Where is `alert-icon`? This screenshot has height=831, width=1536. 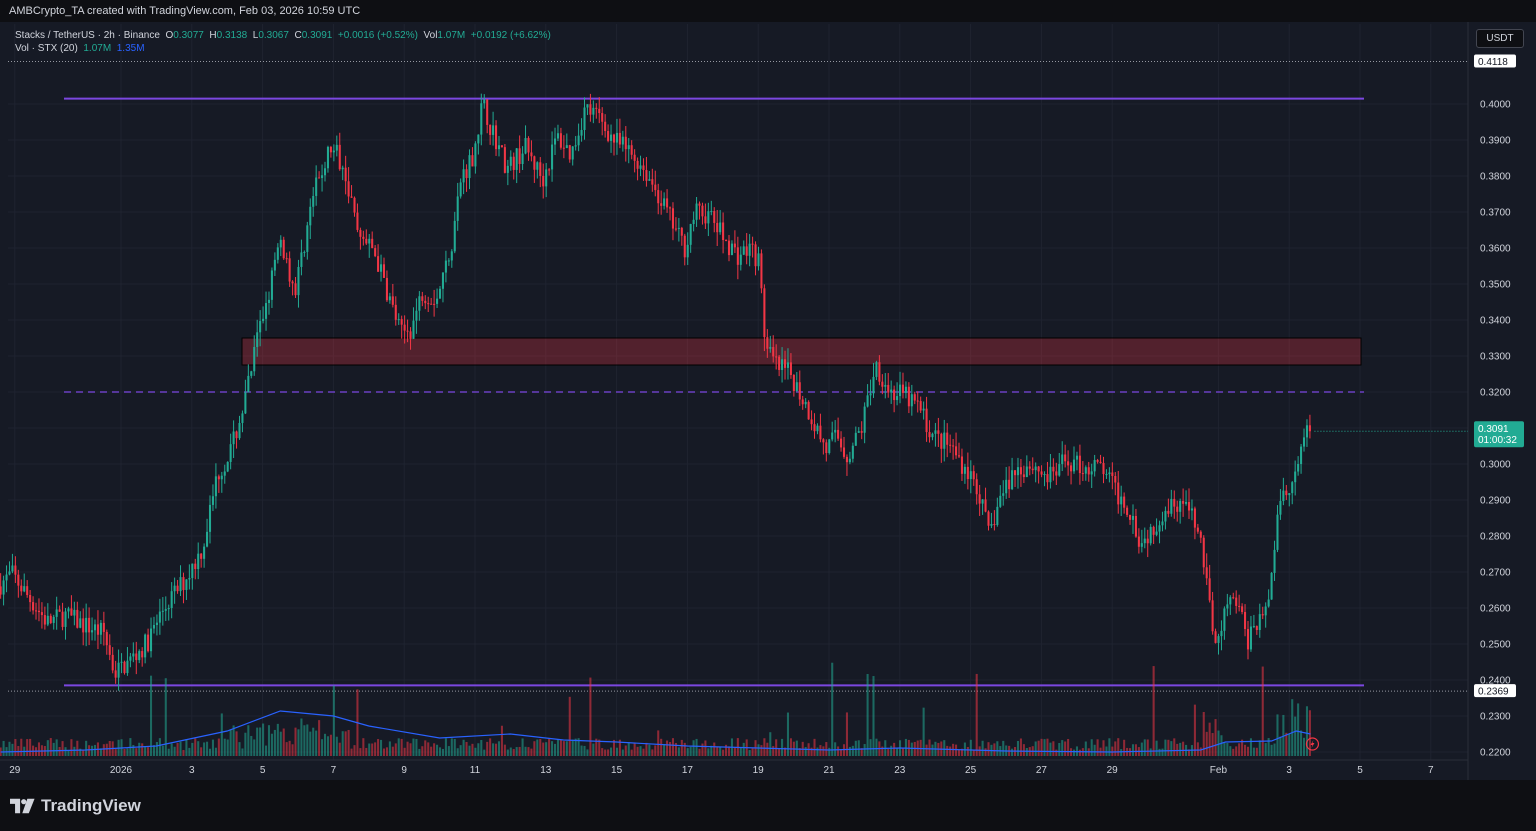 alert-icon is located at coordinates (1312, 744).